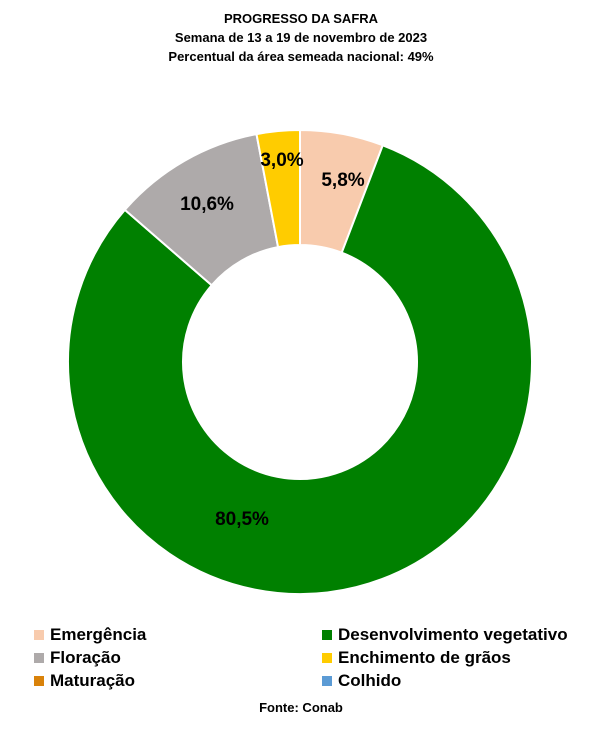 Image resolution: width=602 pixels, height=730 pixels. What do you see at coordinates (342, 180) in the screenshot?
I see `data-label: 5,8%` at bounding box center [342, 180].